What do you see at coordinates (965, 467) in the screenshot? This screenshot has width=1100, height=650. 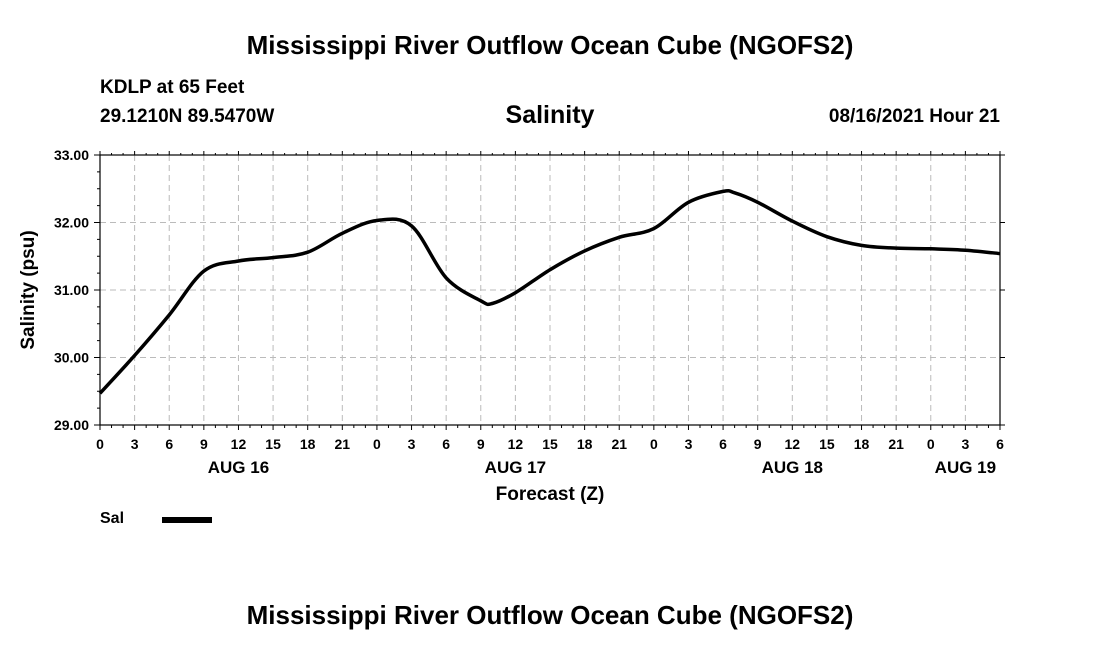 I see `date-label: AUG 19` at bounding box center [965, 467].